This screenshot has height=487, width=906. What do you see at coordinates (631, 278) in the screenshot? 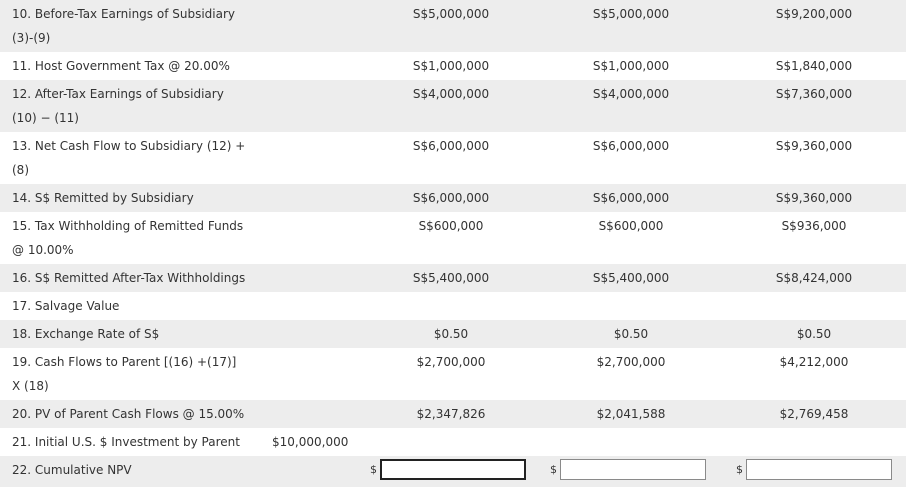
I see `year2-value: S$5,400,000` at bounding box center [631, 278].